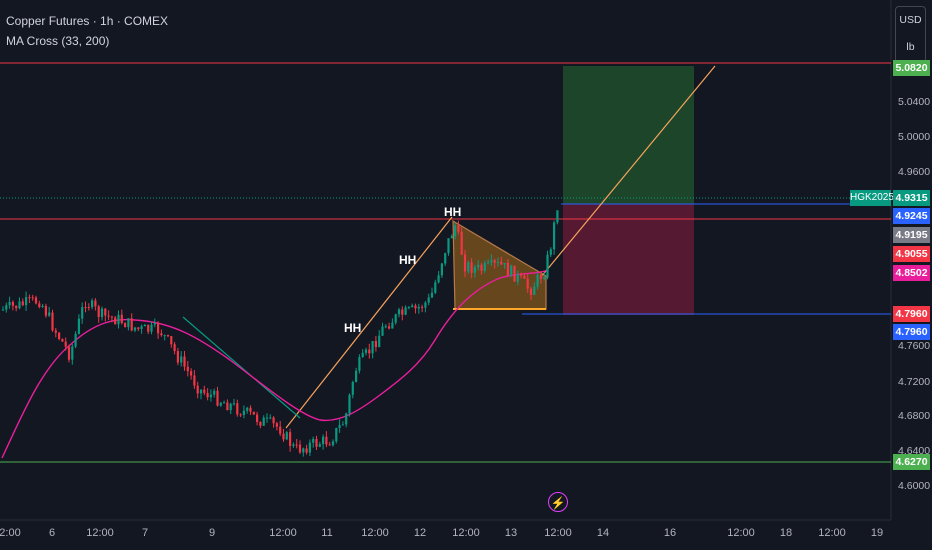 This screenshot has height=550, width=932. I want to click on price-label-last: 4.9315, so click(911, 198).